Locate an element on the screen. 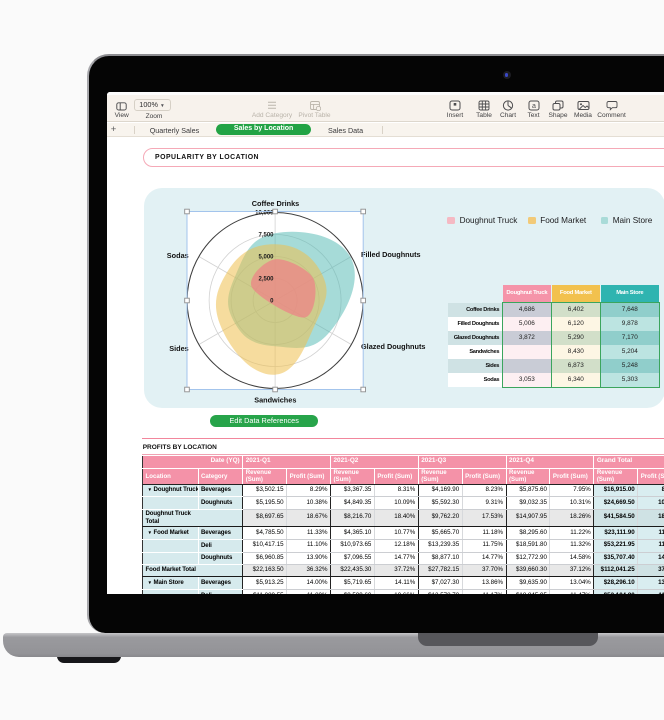 Image resolution: width=664 pixels, height=720 pixels. svg-text: 5,000 is located at coordinates (266, 258).